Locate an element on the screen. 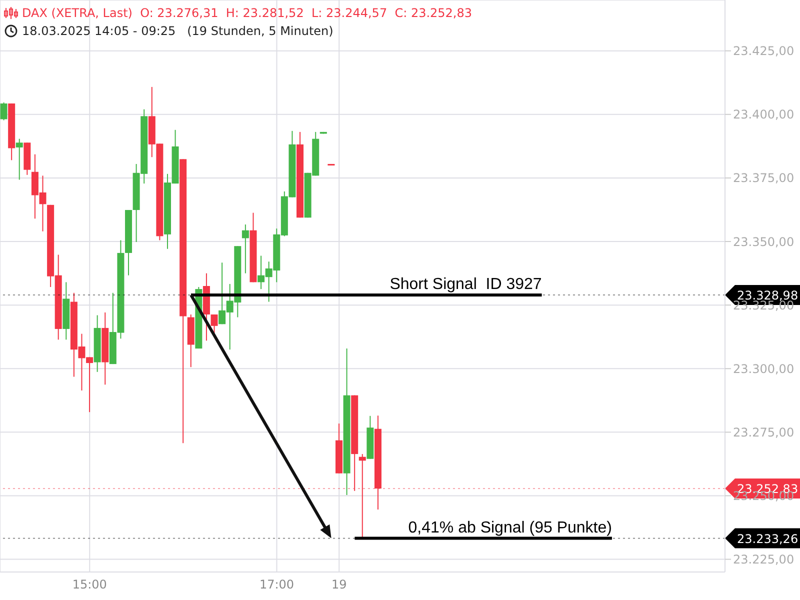 This screenshot has height=600, width=800. x-tick-label: 15:00 is located at coordinates (89, 585).